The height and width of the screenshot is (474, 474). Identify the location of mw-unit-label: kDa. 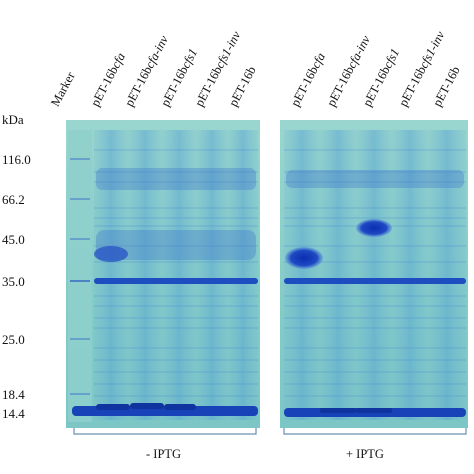
(13, 119).